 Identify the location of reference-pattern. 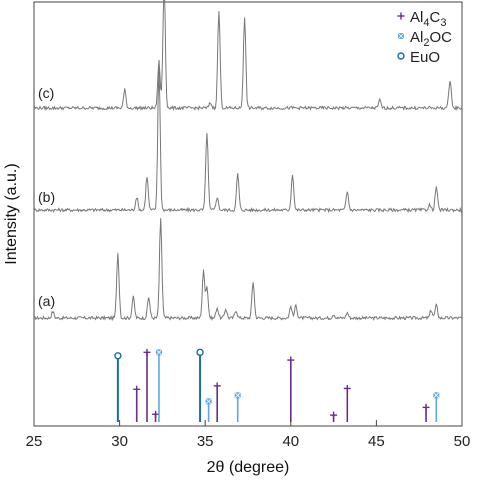
(277, 385).